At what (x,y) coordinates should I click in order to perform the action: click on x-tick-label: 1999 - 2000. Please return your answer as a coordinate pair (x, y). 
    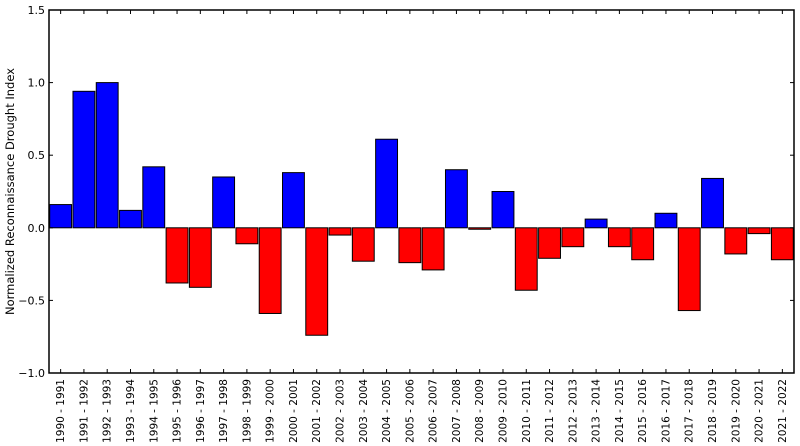
    Looking at the image, I should click on (271, 411).